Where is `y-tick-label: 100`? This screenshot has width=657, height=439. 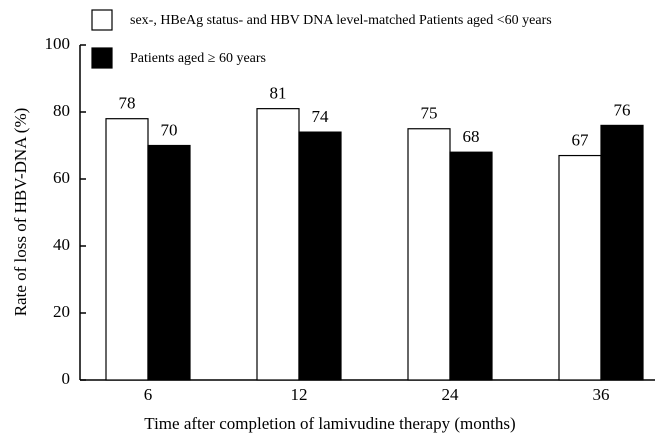 y-tick-label: 100 is located at coordinates (58, 43).